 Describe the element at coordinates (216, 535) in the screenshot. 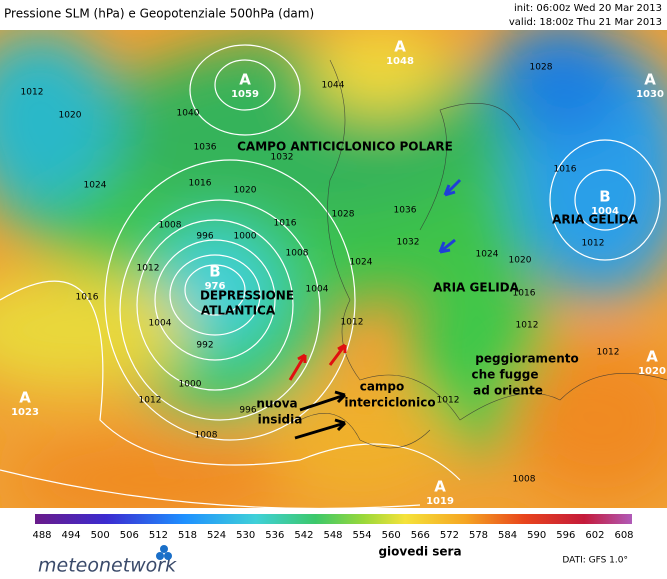

I see `colorbar-tick-label: 524` at that location.